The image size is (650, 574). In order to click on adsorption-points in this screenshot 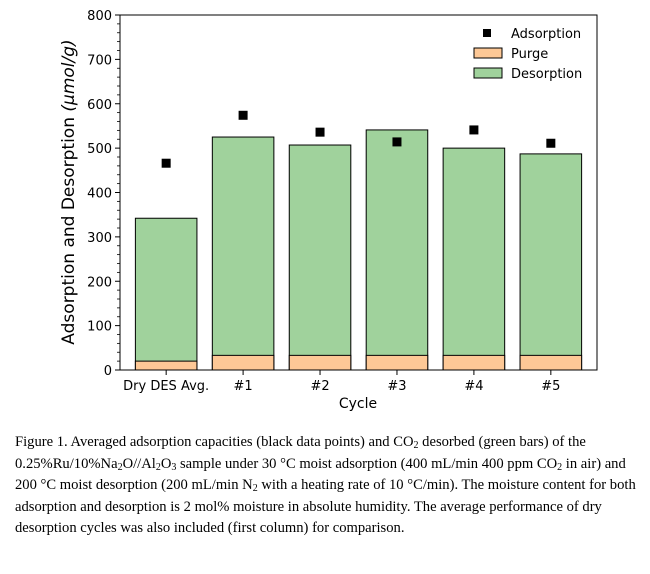, I will do `click(358, 139)`.